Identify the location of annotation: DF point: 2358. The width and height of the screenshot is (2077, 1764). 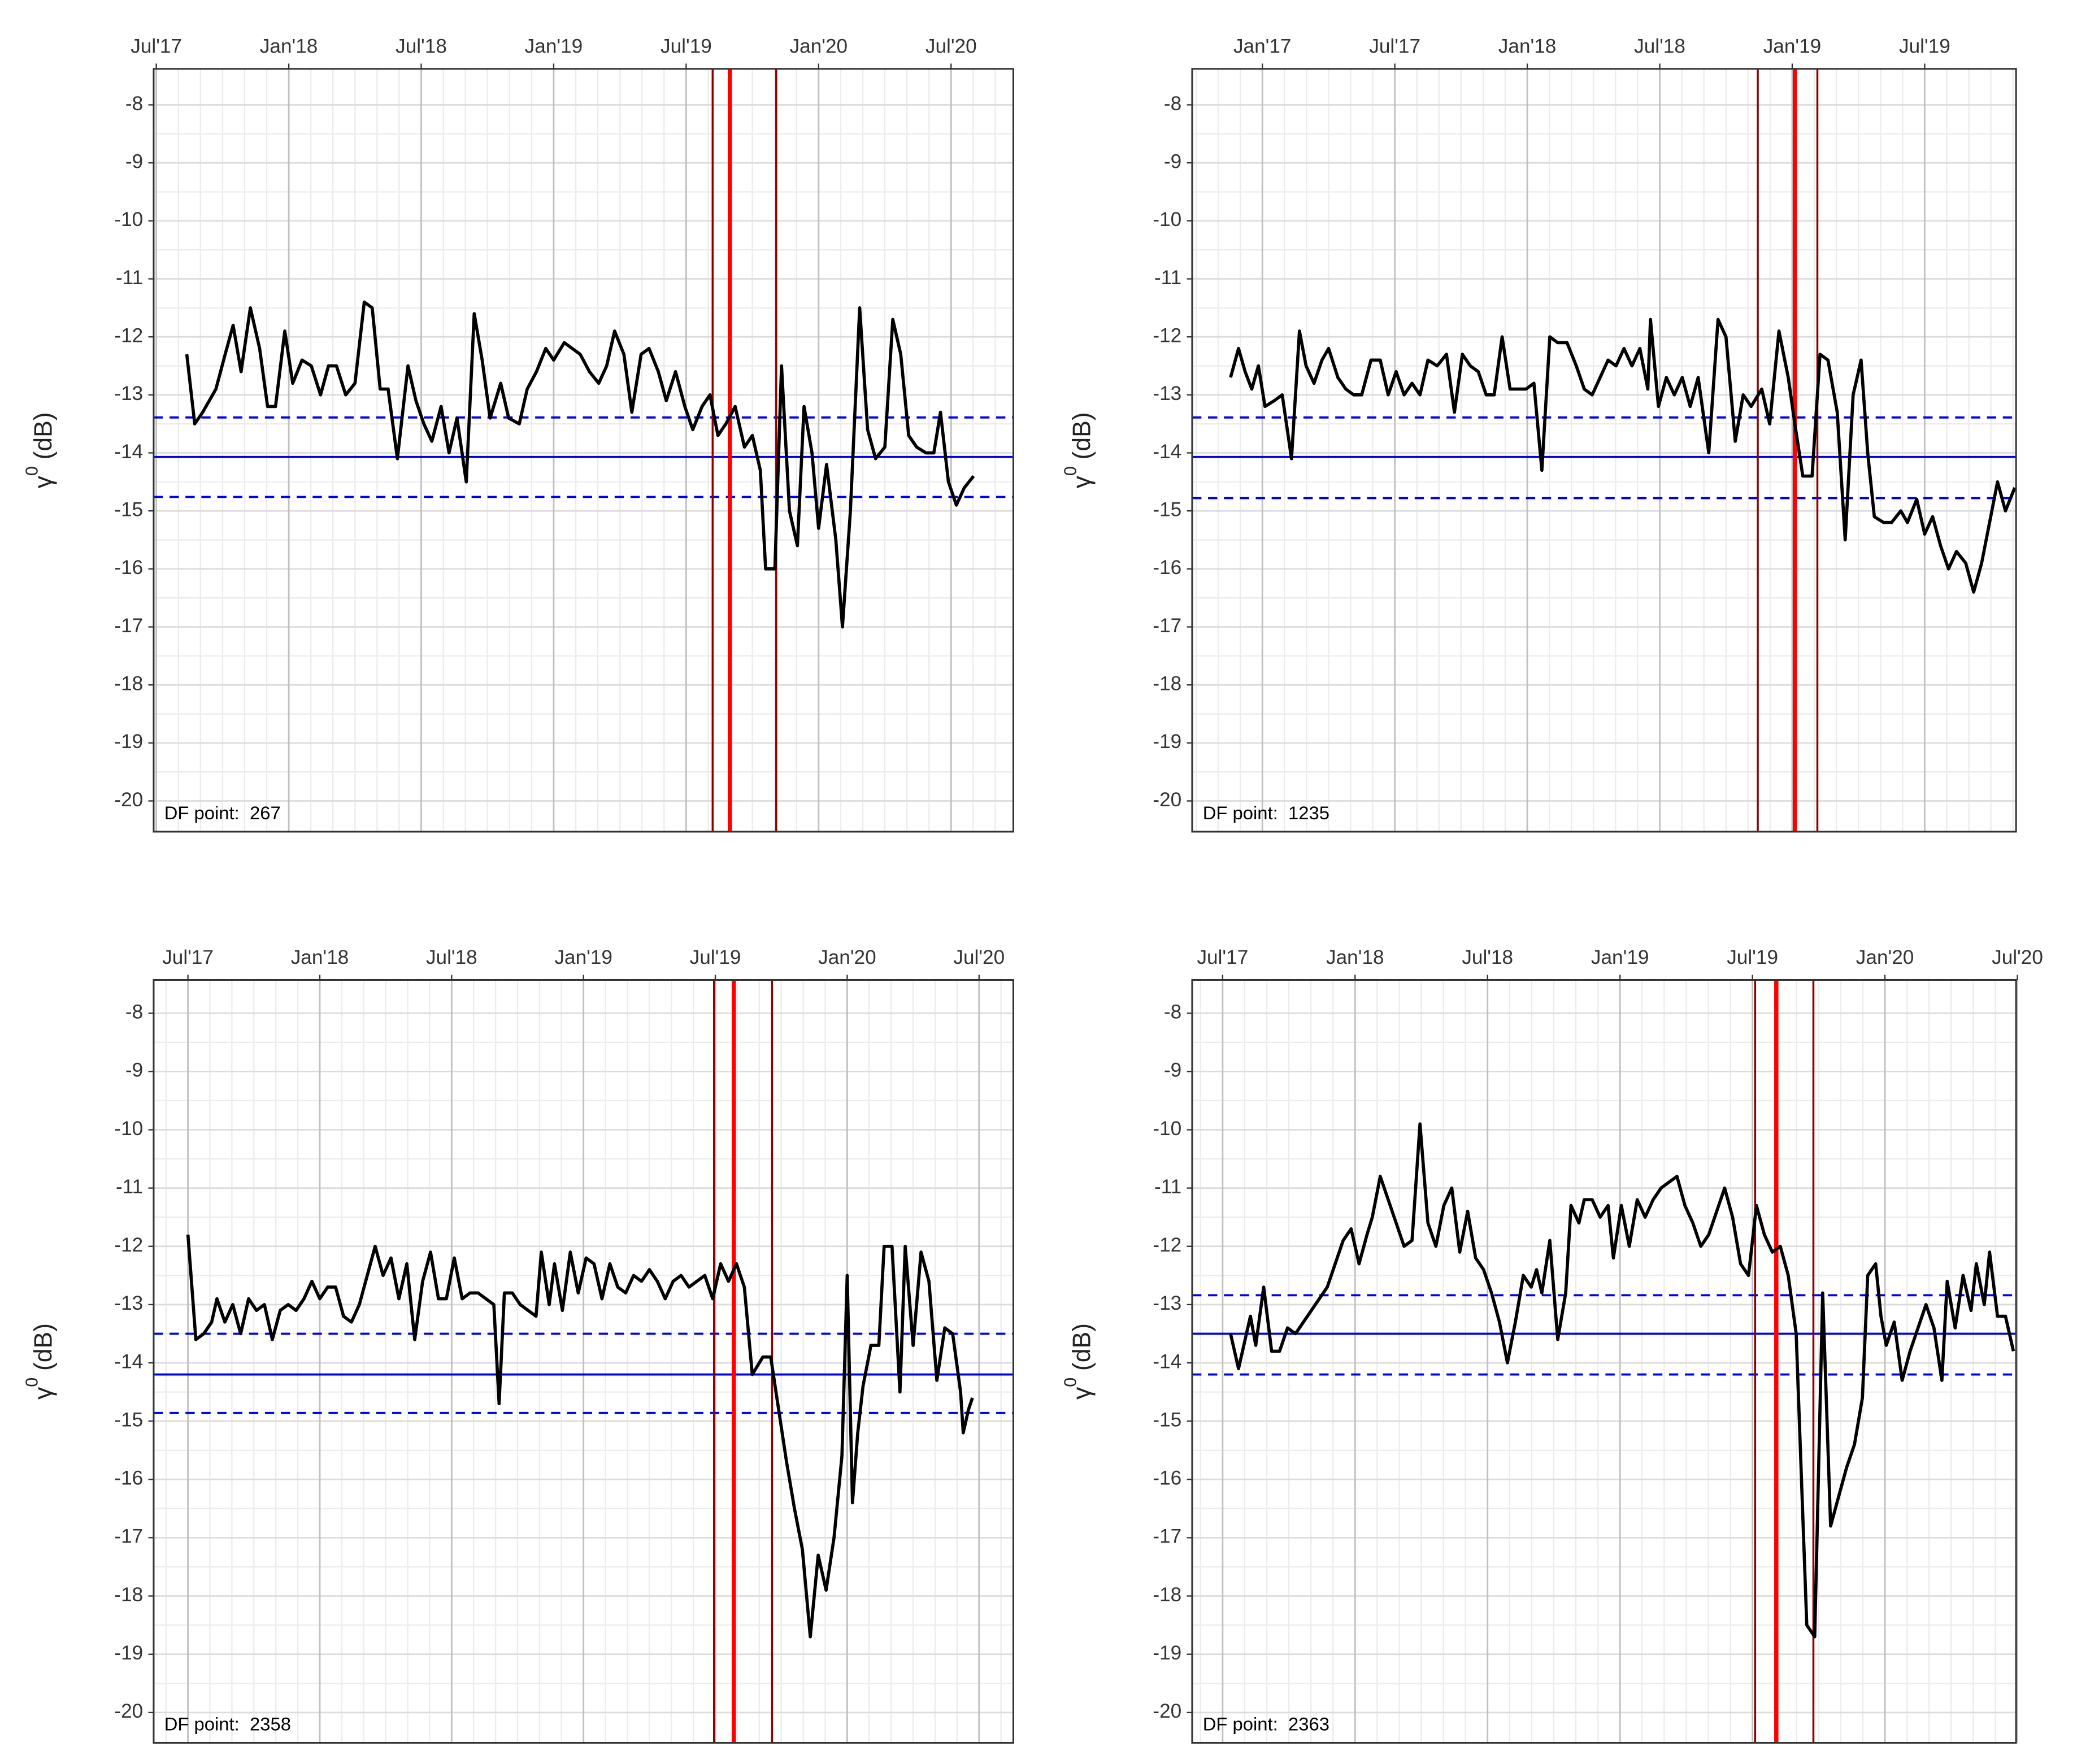
(228, 1724).